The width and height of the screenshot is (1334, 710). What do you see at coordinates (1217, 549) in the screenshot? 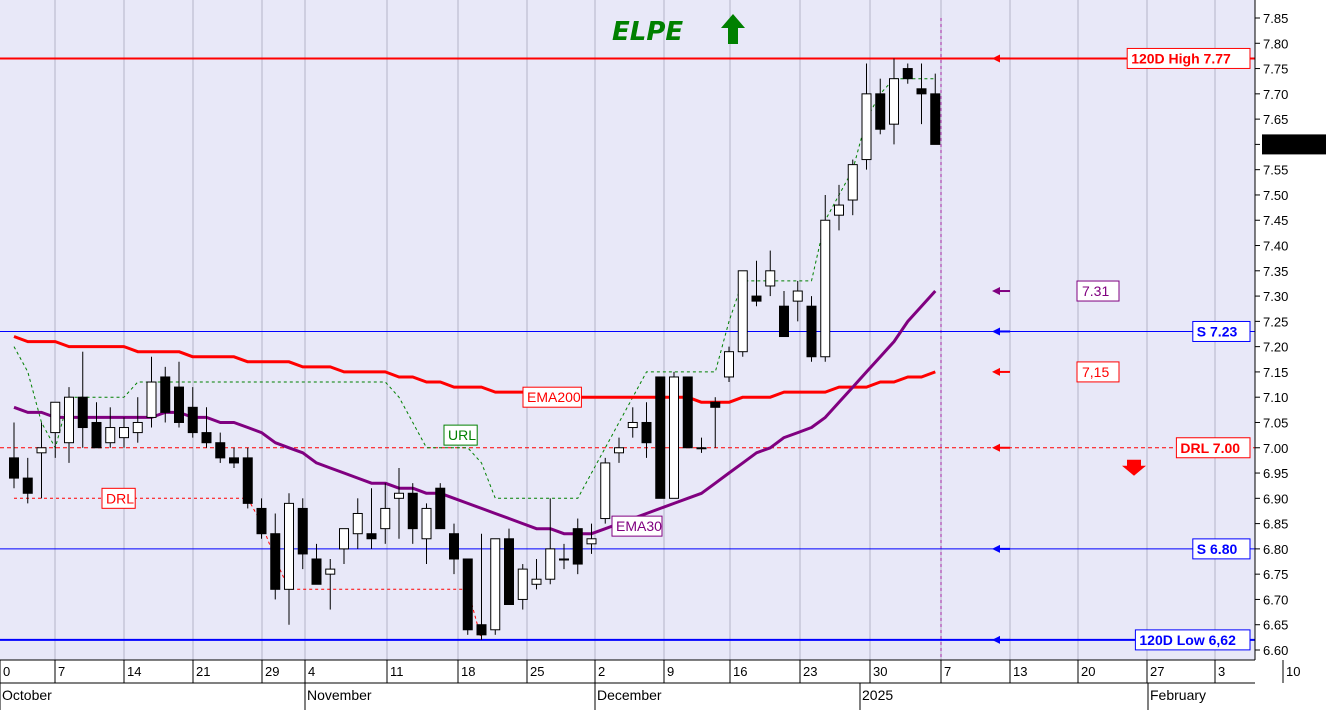
I see `support-6-80-label: S 6.80` at bounding box center [1217, 549].